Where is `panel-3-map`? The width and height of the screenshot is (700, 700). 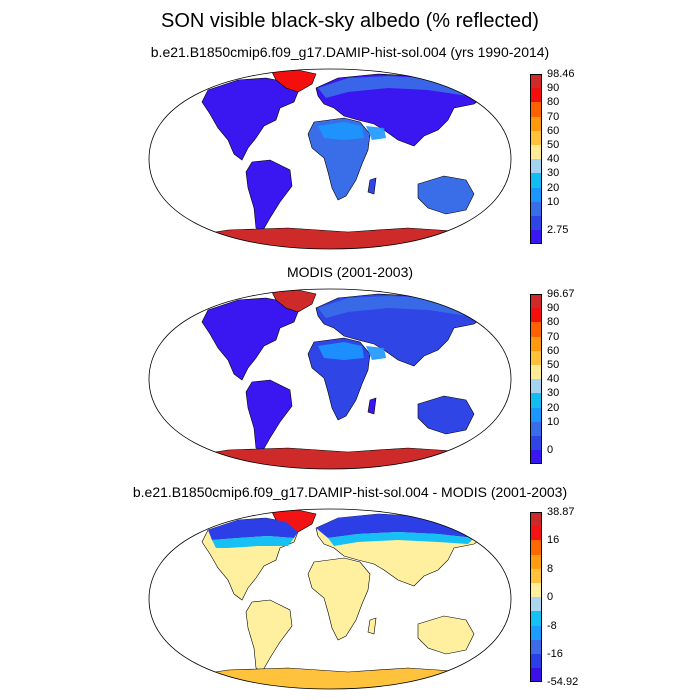
panel-3-map is located at coordinates (330, 599).